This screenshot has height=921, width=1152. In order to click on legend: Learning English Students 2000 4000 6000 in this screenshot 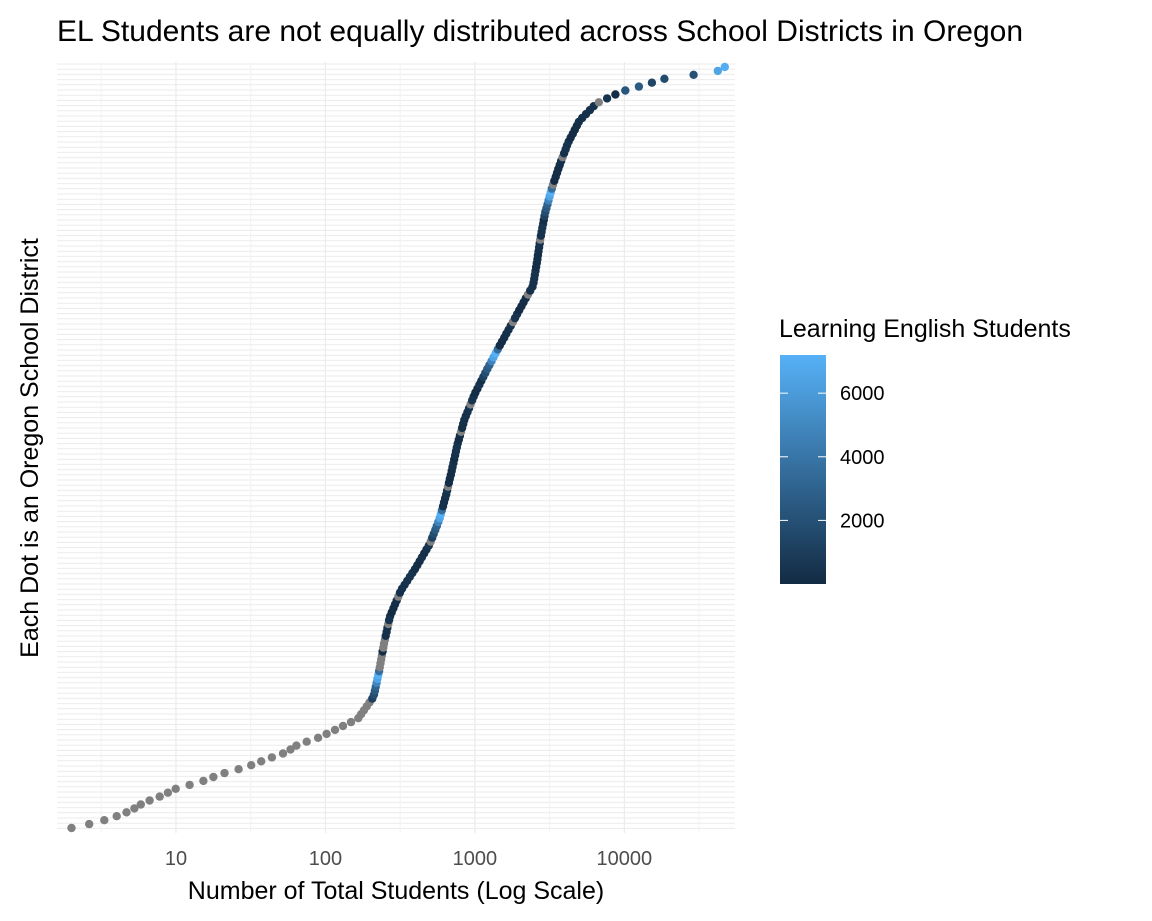, I will do `click(925, 449)`.